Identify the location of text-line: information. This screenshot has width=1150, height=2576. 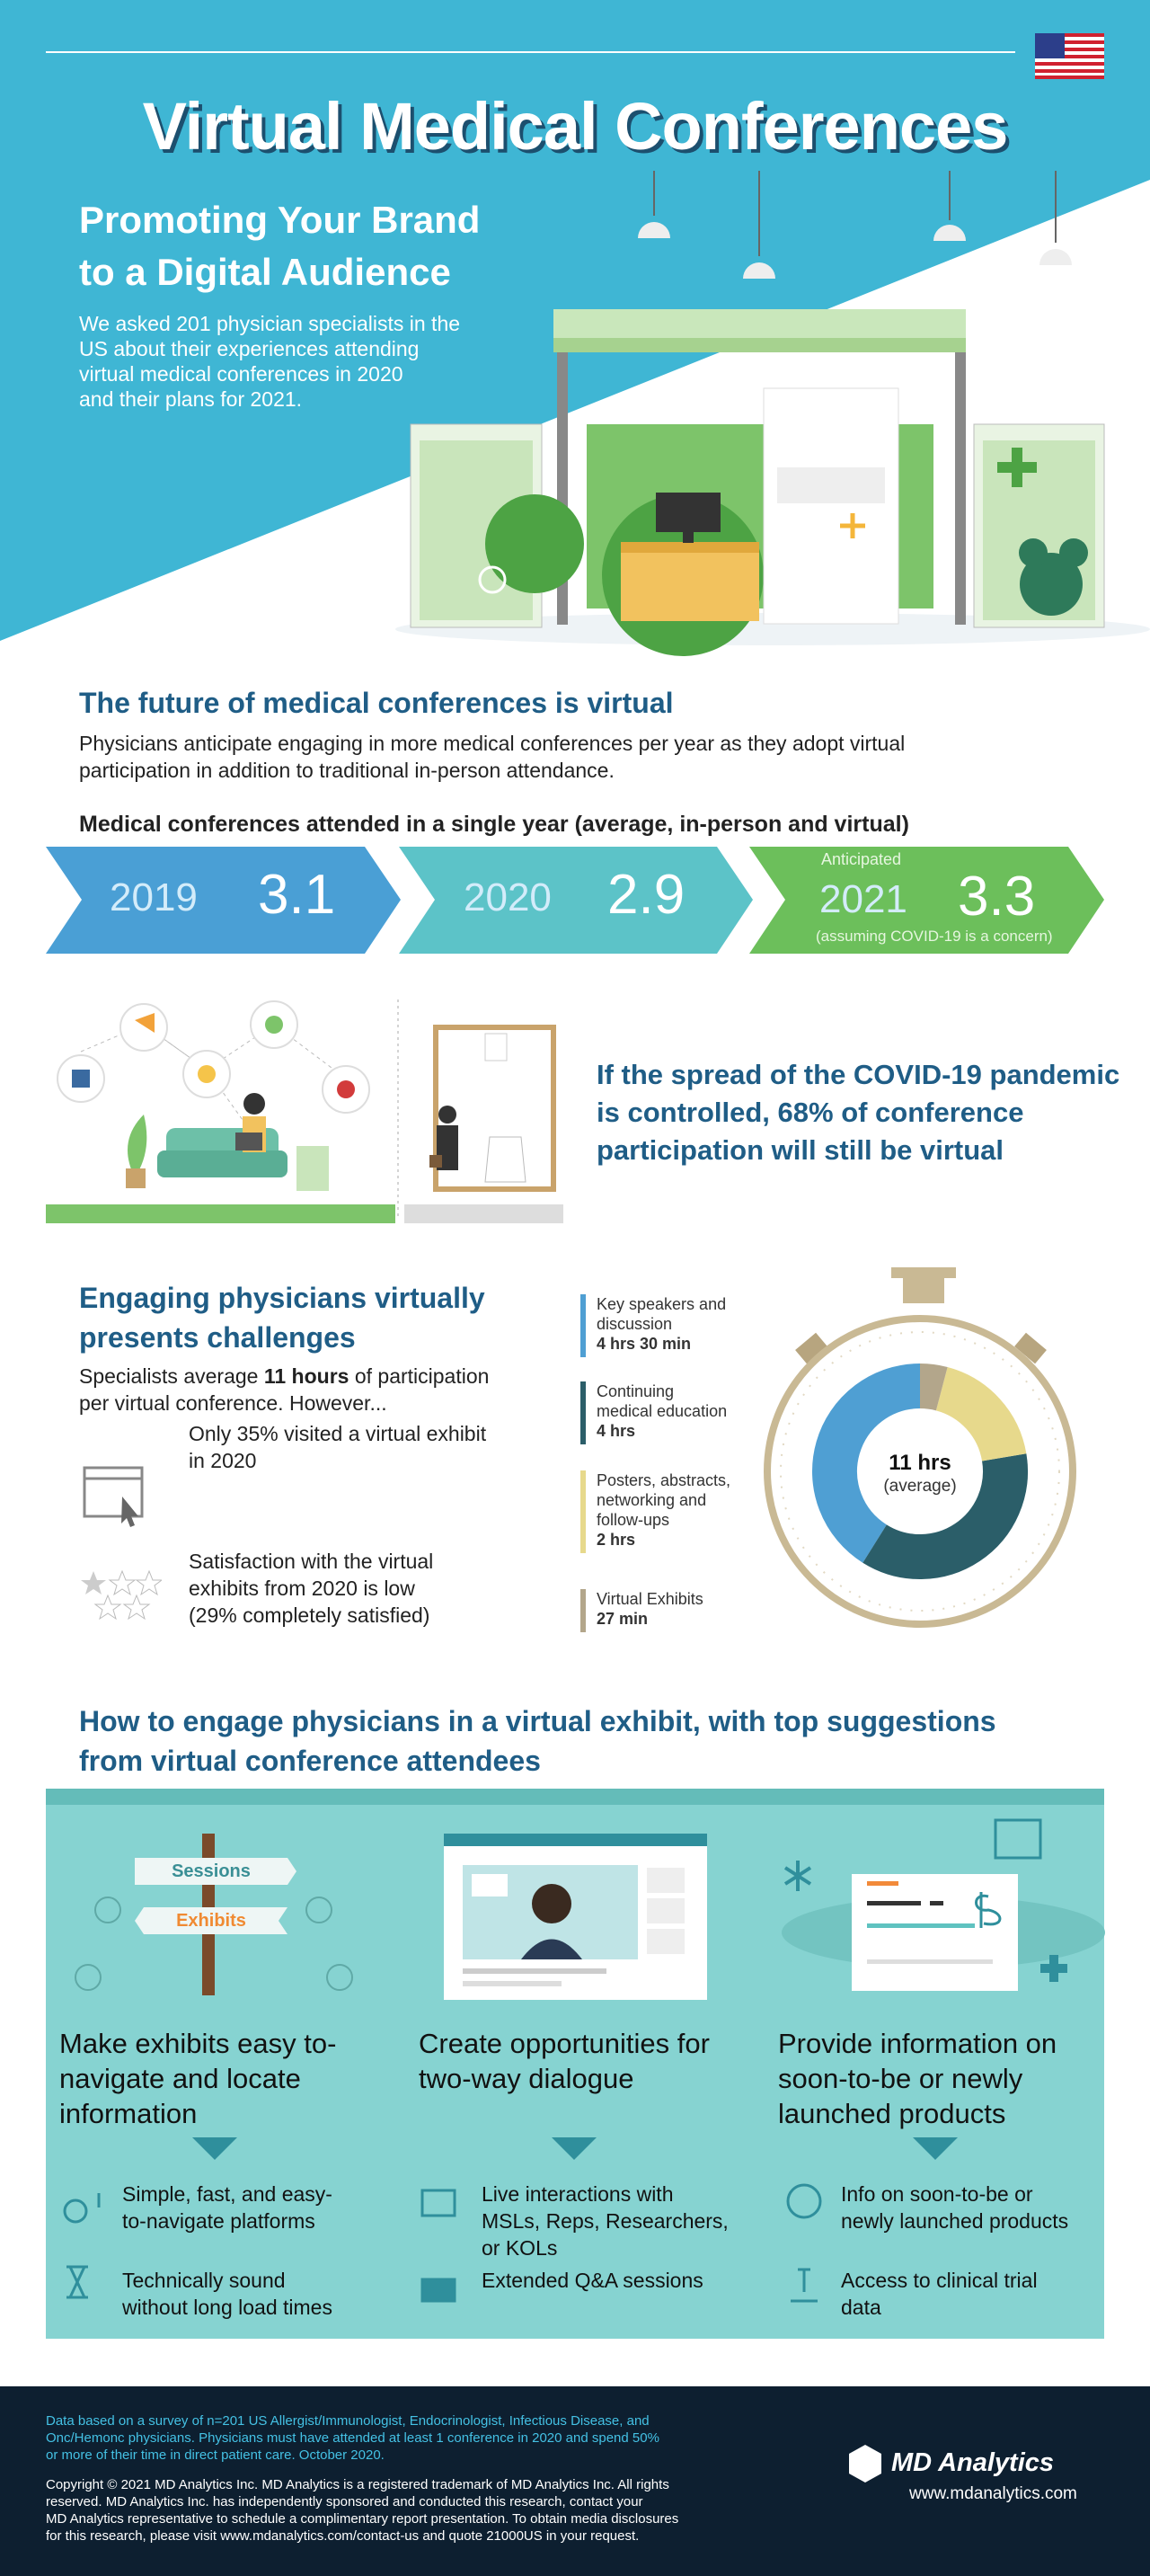
(128, 2113).